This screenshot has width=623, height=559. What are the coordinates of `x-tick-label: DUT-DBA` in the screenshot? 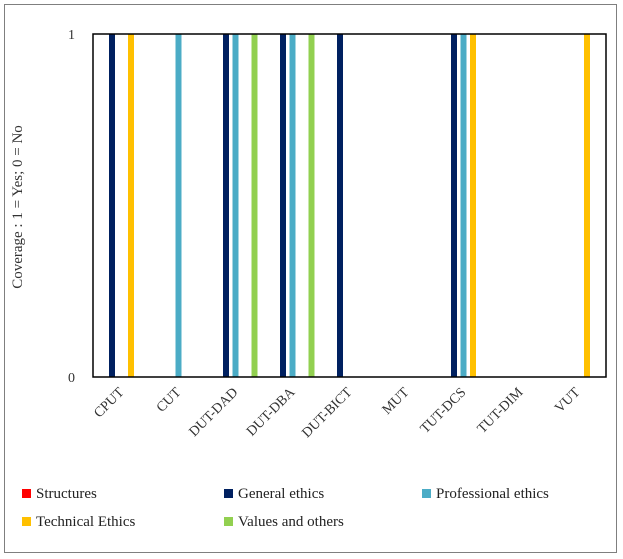 It's located at (271, 412).